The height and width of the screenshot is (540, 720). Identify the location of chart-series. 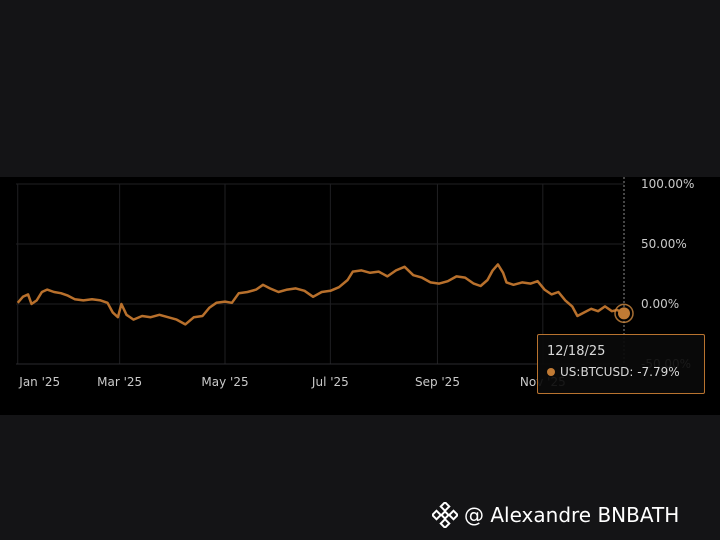
(325, 294).